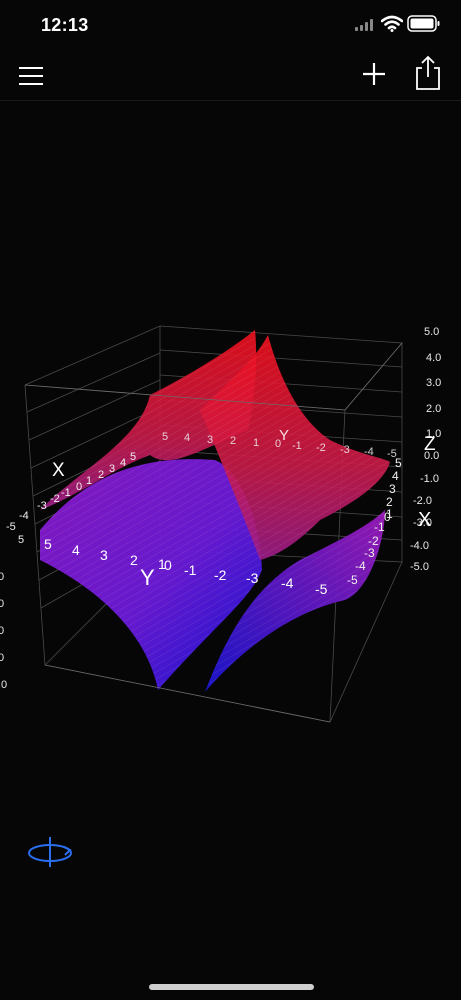 The width and height of the screenshot is (461, 1000). What do you see at coordinates (297, 446) in the screenshot?
I see `y-tick-back: -1` at bounding box center [297, 446].